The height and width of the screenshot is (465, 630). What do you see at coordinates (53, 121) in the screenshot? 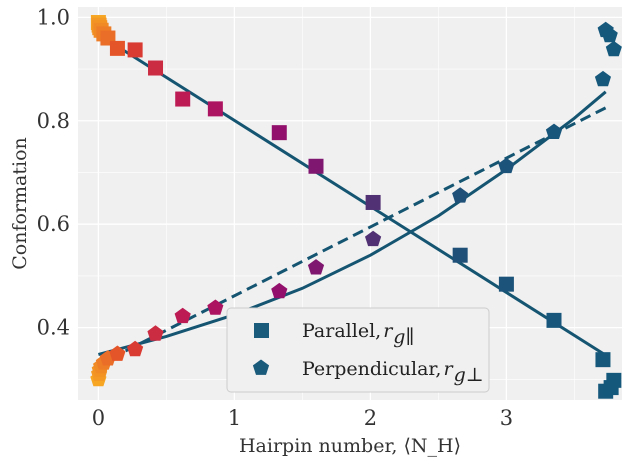
I see `y-tick-label: 0.8` at bounding box center [53, 121].